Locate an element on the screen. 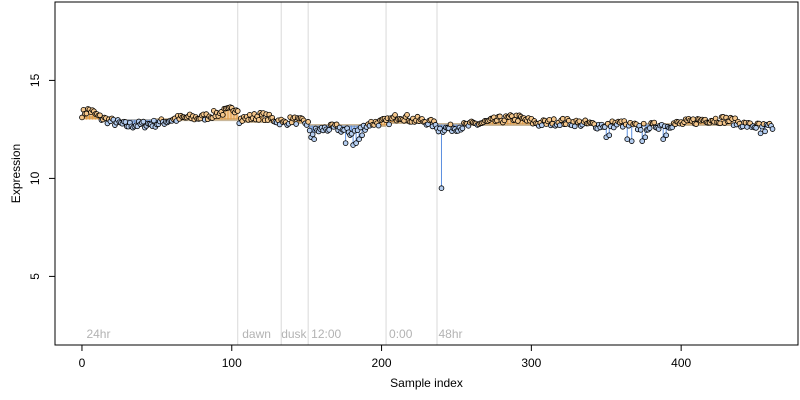 The image size is (800, 400). group-label: 0:00 is located at coordinates (401, 334).